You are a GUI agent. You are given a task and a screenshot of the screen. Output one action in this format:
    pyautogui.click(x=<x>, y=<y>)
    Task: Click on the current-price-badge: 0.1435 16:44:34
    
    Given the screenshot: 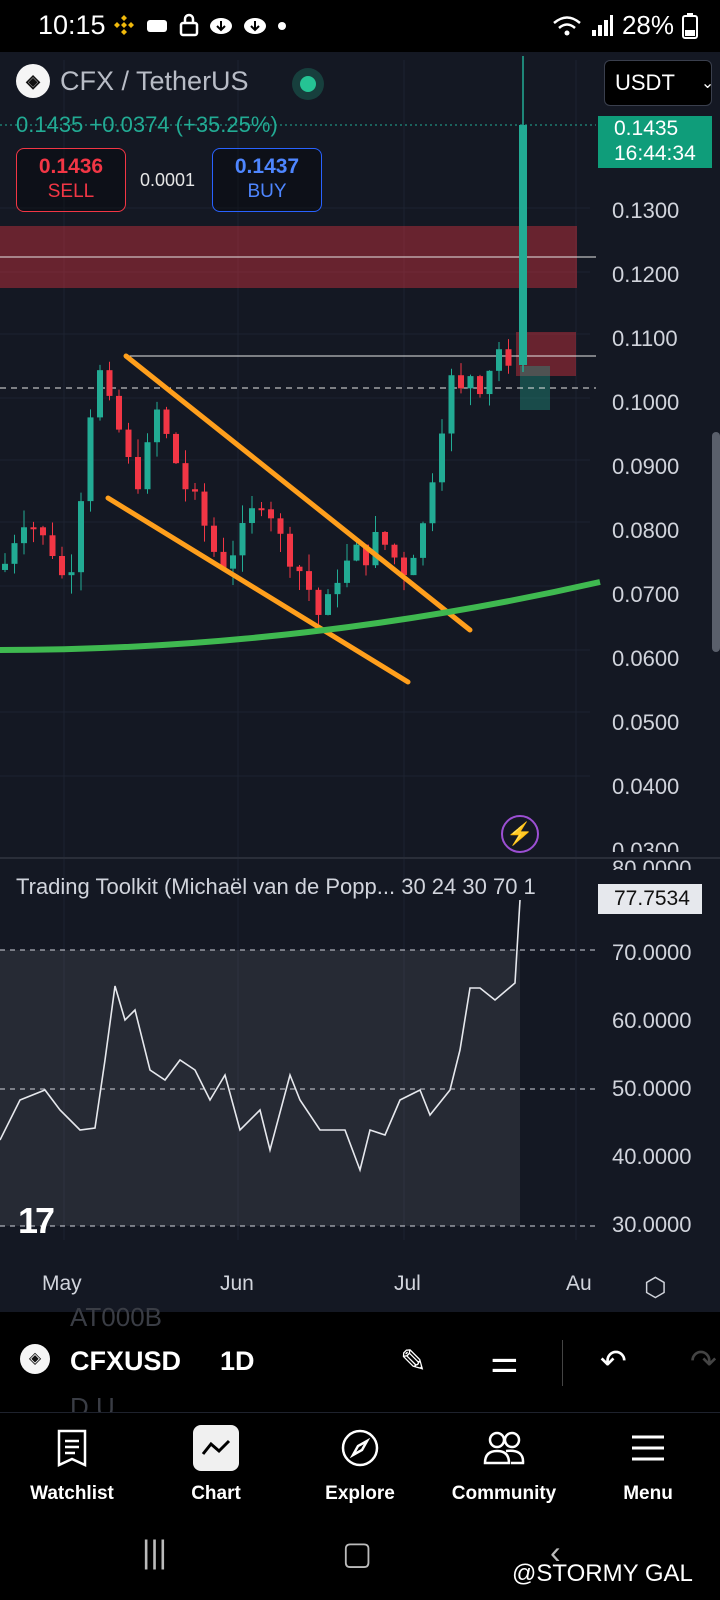 What is the action you would take?
    pyautogui.click(x=655, y=142)
    